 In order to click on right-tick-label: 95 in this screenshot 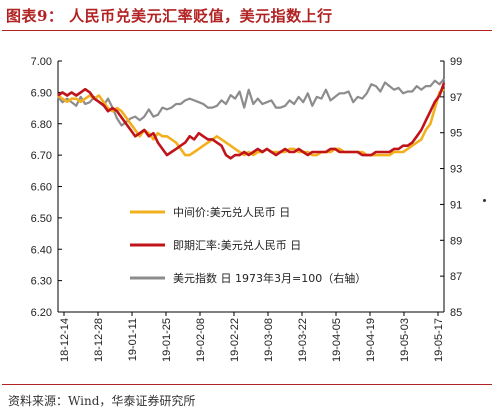, I will do `click(456, 134)`.